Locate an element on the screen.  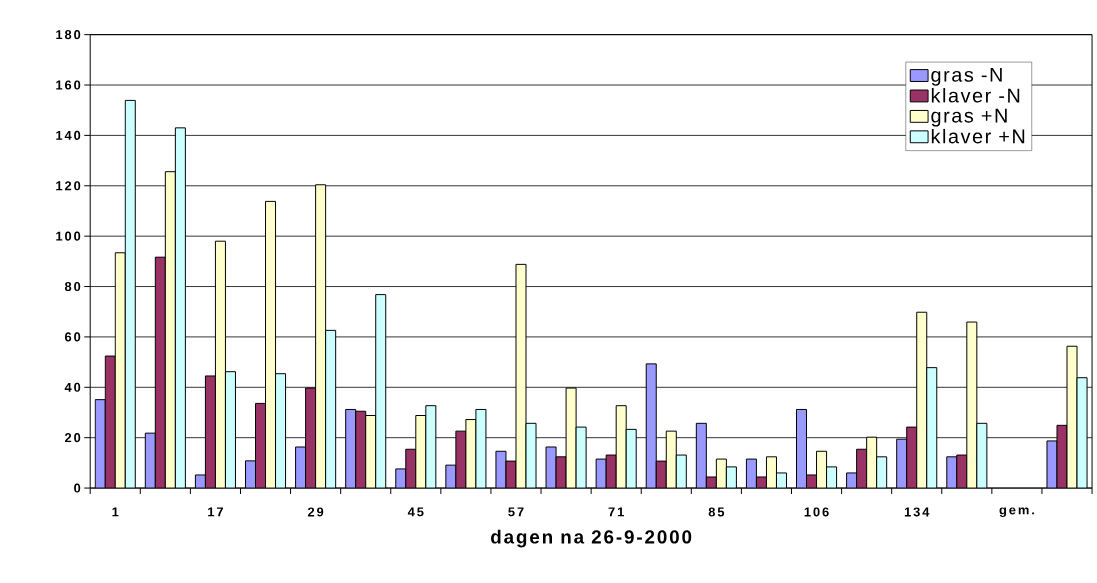
y-tick-label: 20 is located at coordinates (72, 438).